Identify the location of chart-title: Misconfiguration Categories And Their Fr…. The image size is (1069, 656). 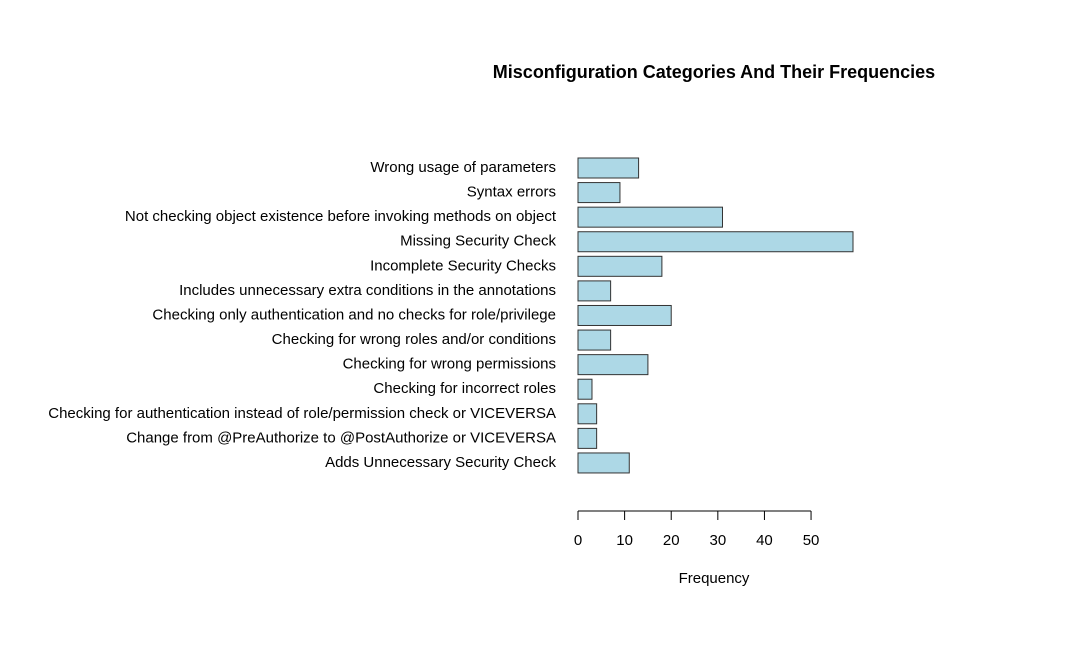
(714, 72).